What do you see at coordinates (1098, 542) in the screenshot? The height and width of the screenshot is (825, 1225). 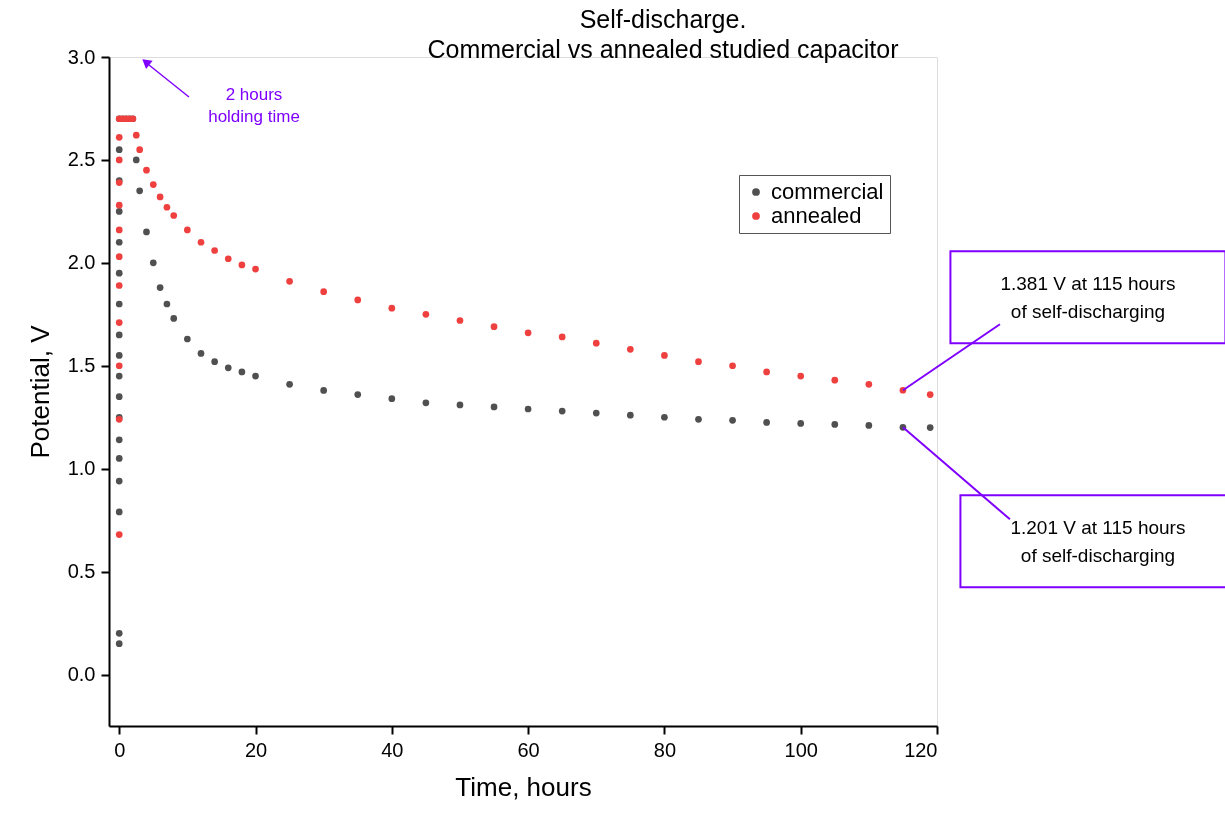 I see `annotation: 1.201 V at 115 hours of self-discharging` at bounding box center [1098, 542].